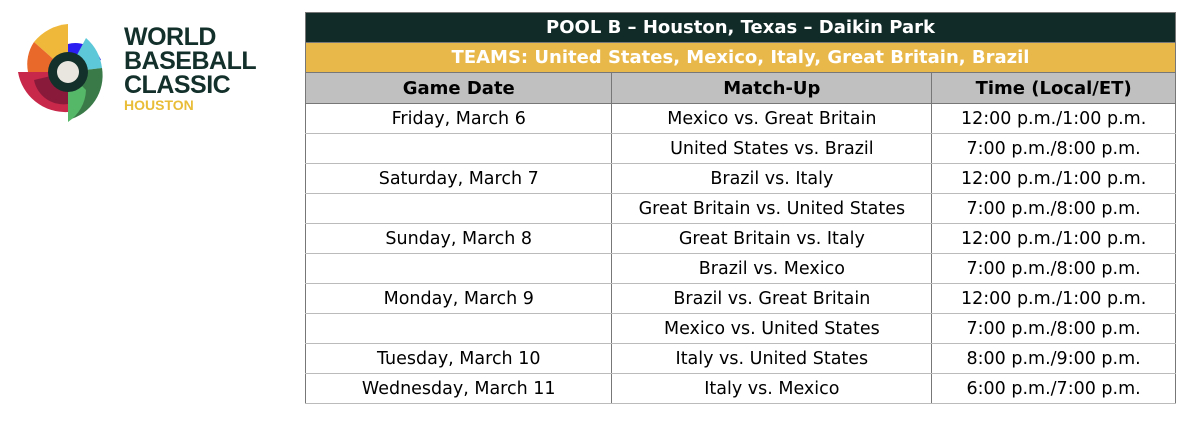  I want to click on game-date-cell: Tuesday, March 10, so click(458, 358).